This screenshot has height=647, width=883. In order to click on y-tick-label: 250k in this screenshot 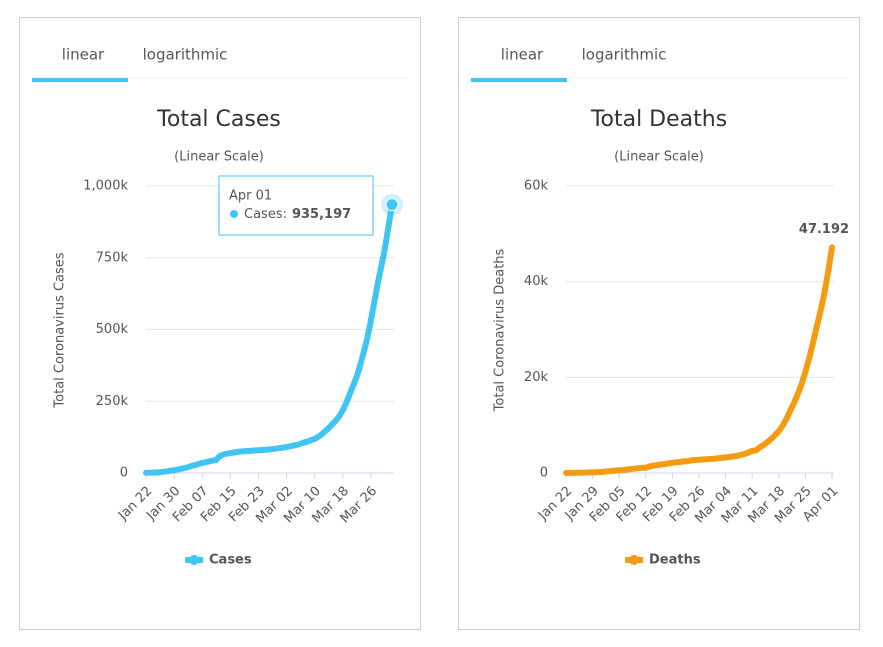, I will do `click(112, 401)`.